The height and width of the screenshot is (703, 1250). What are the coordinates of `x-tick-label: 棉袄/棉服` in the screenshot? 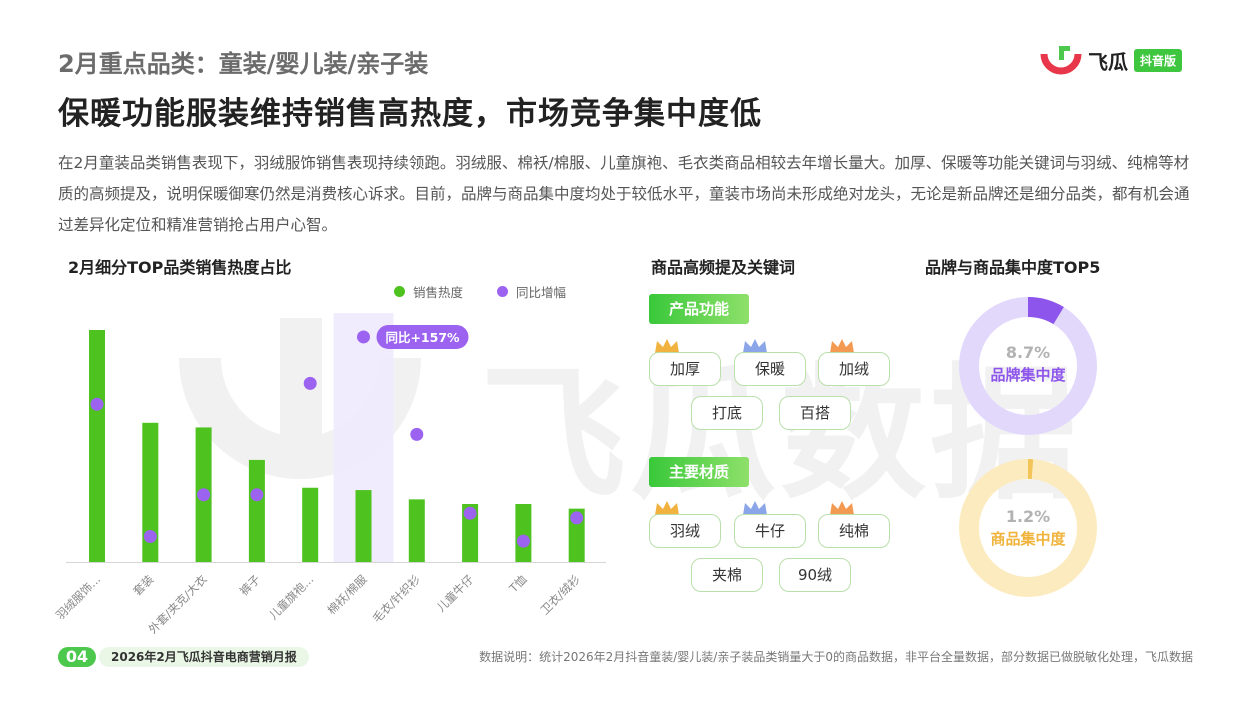 It's located at (347, 595).